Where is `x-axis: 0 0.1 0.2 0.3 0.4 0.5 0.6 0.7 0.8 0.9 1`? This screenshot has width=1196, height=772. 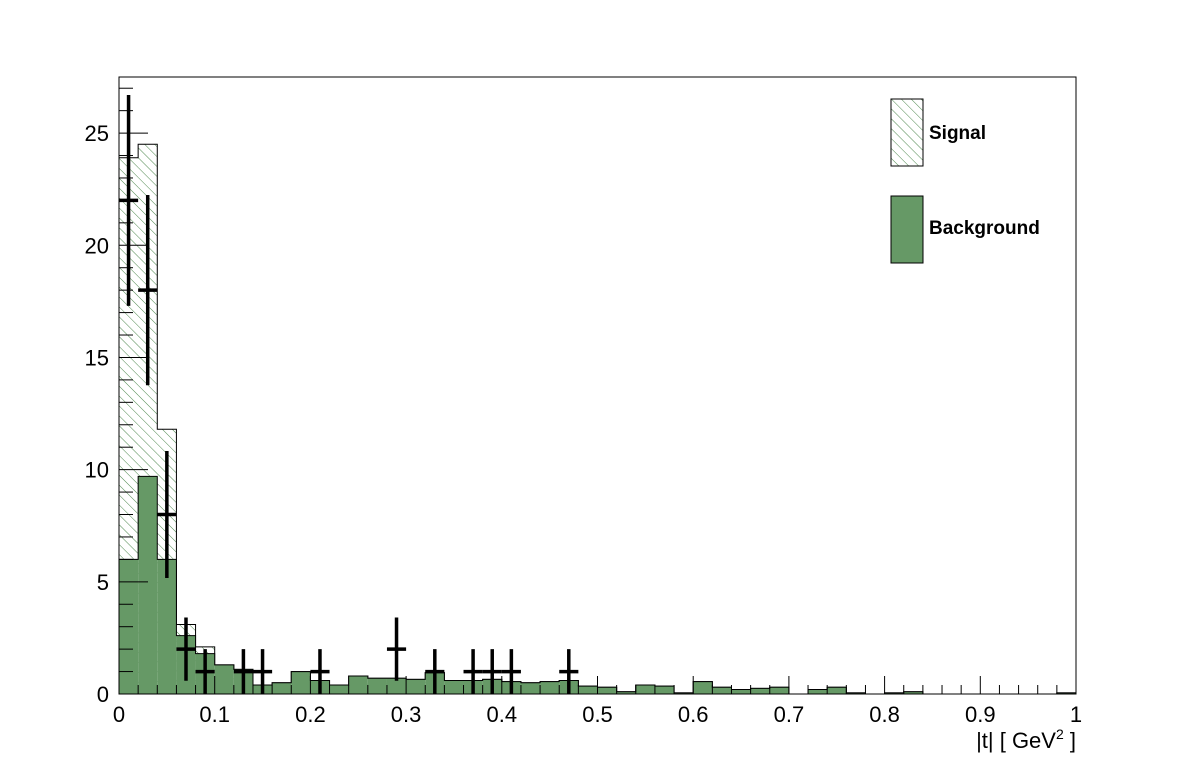 x-axis: 0 0.1 0.2 0.3 0.4 0.5 0.6 0.7 0.8 0.9 1 is located at coordinates (597, 701).